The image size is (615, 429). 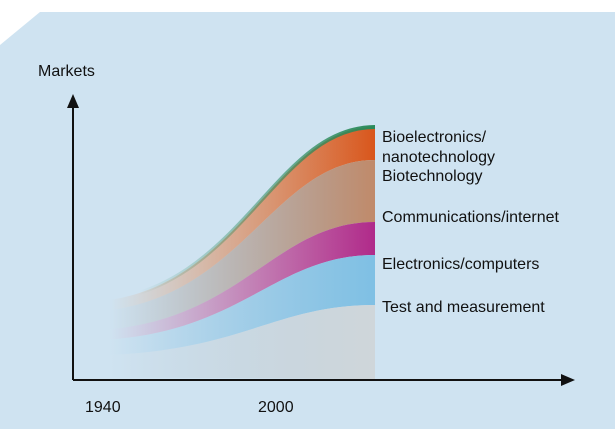 What do you see at coordinates (434, 137) in the screenshot?
I see `layer-label: Bioelectronics/` at bounding box center [434, 137].